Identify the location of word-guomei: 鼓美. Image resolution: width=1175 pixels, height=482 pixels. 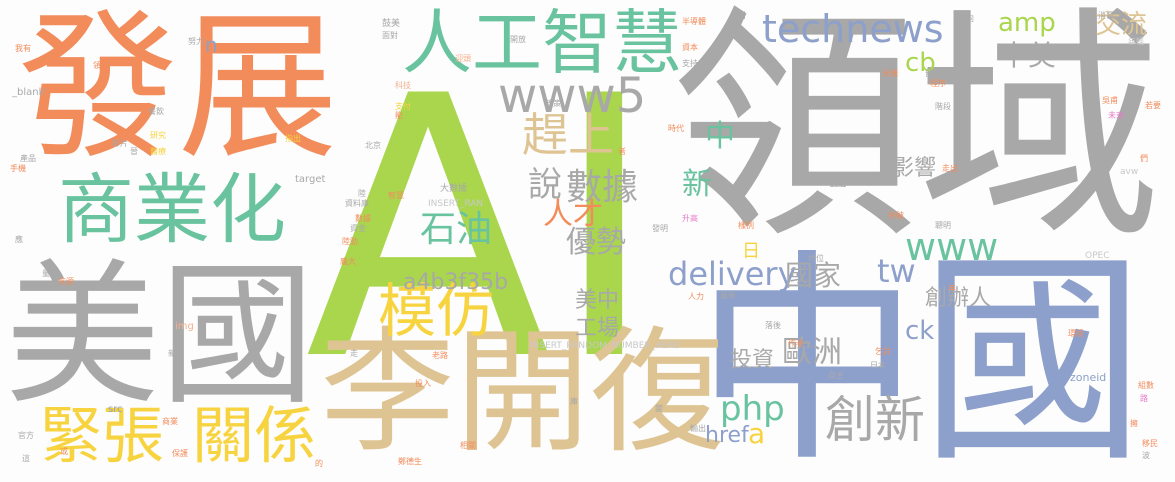
(391, 24).